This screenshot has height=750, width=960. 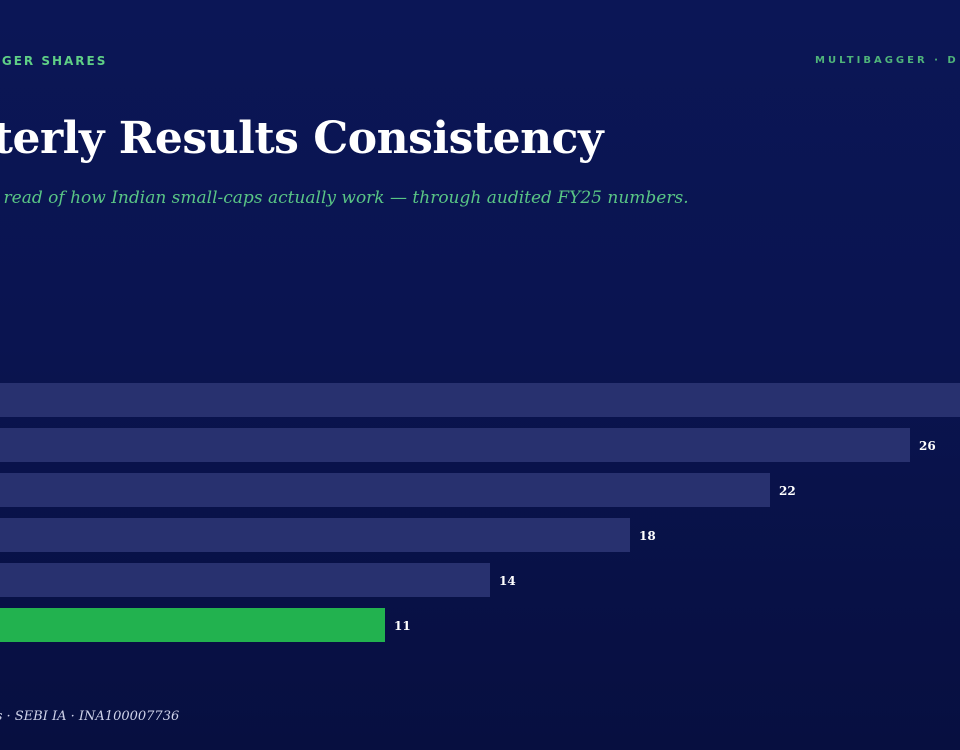 I want to click on brand-label: GGER SHARES, so click(x=54, y=61).